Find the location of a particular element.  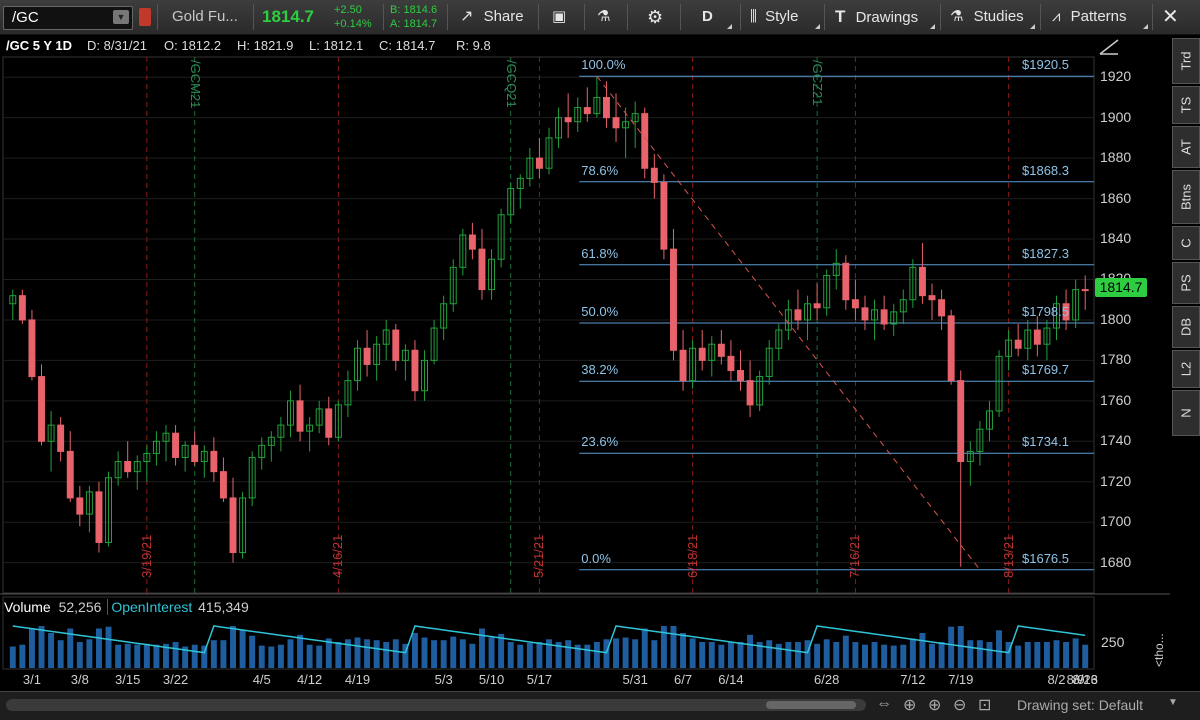

zoom-box-icon: ⊡ is located at coordinates (985, 705).